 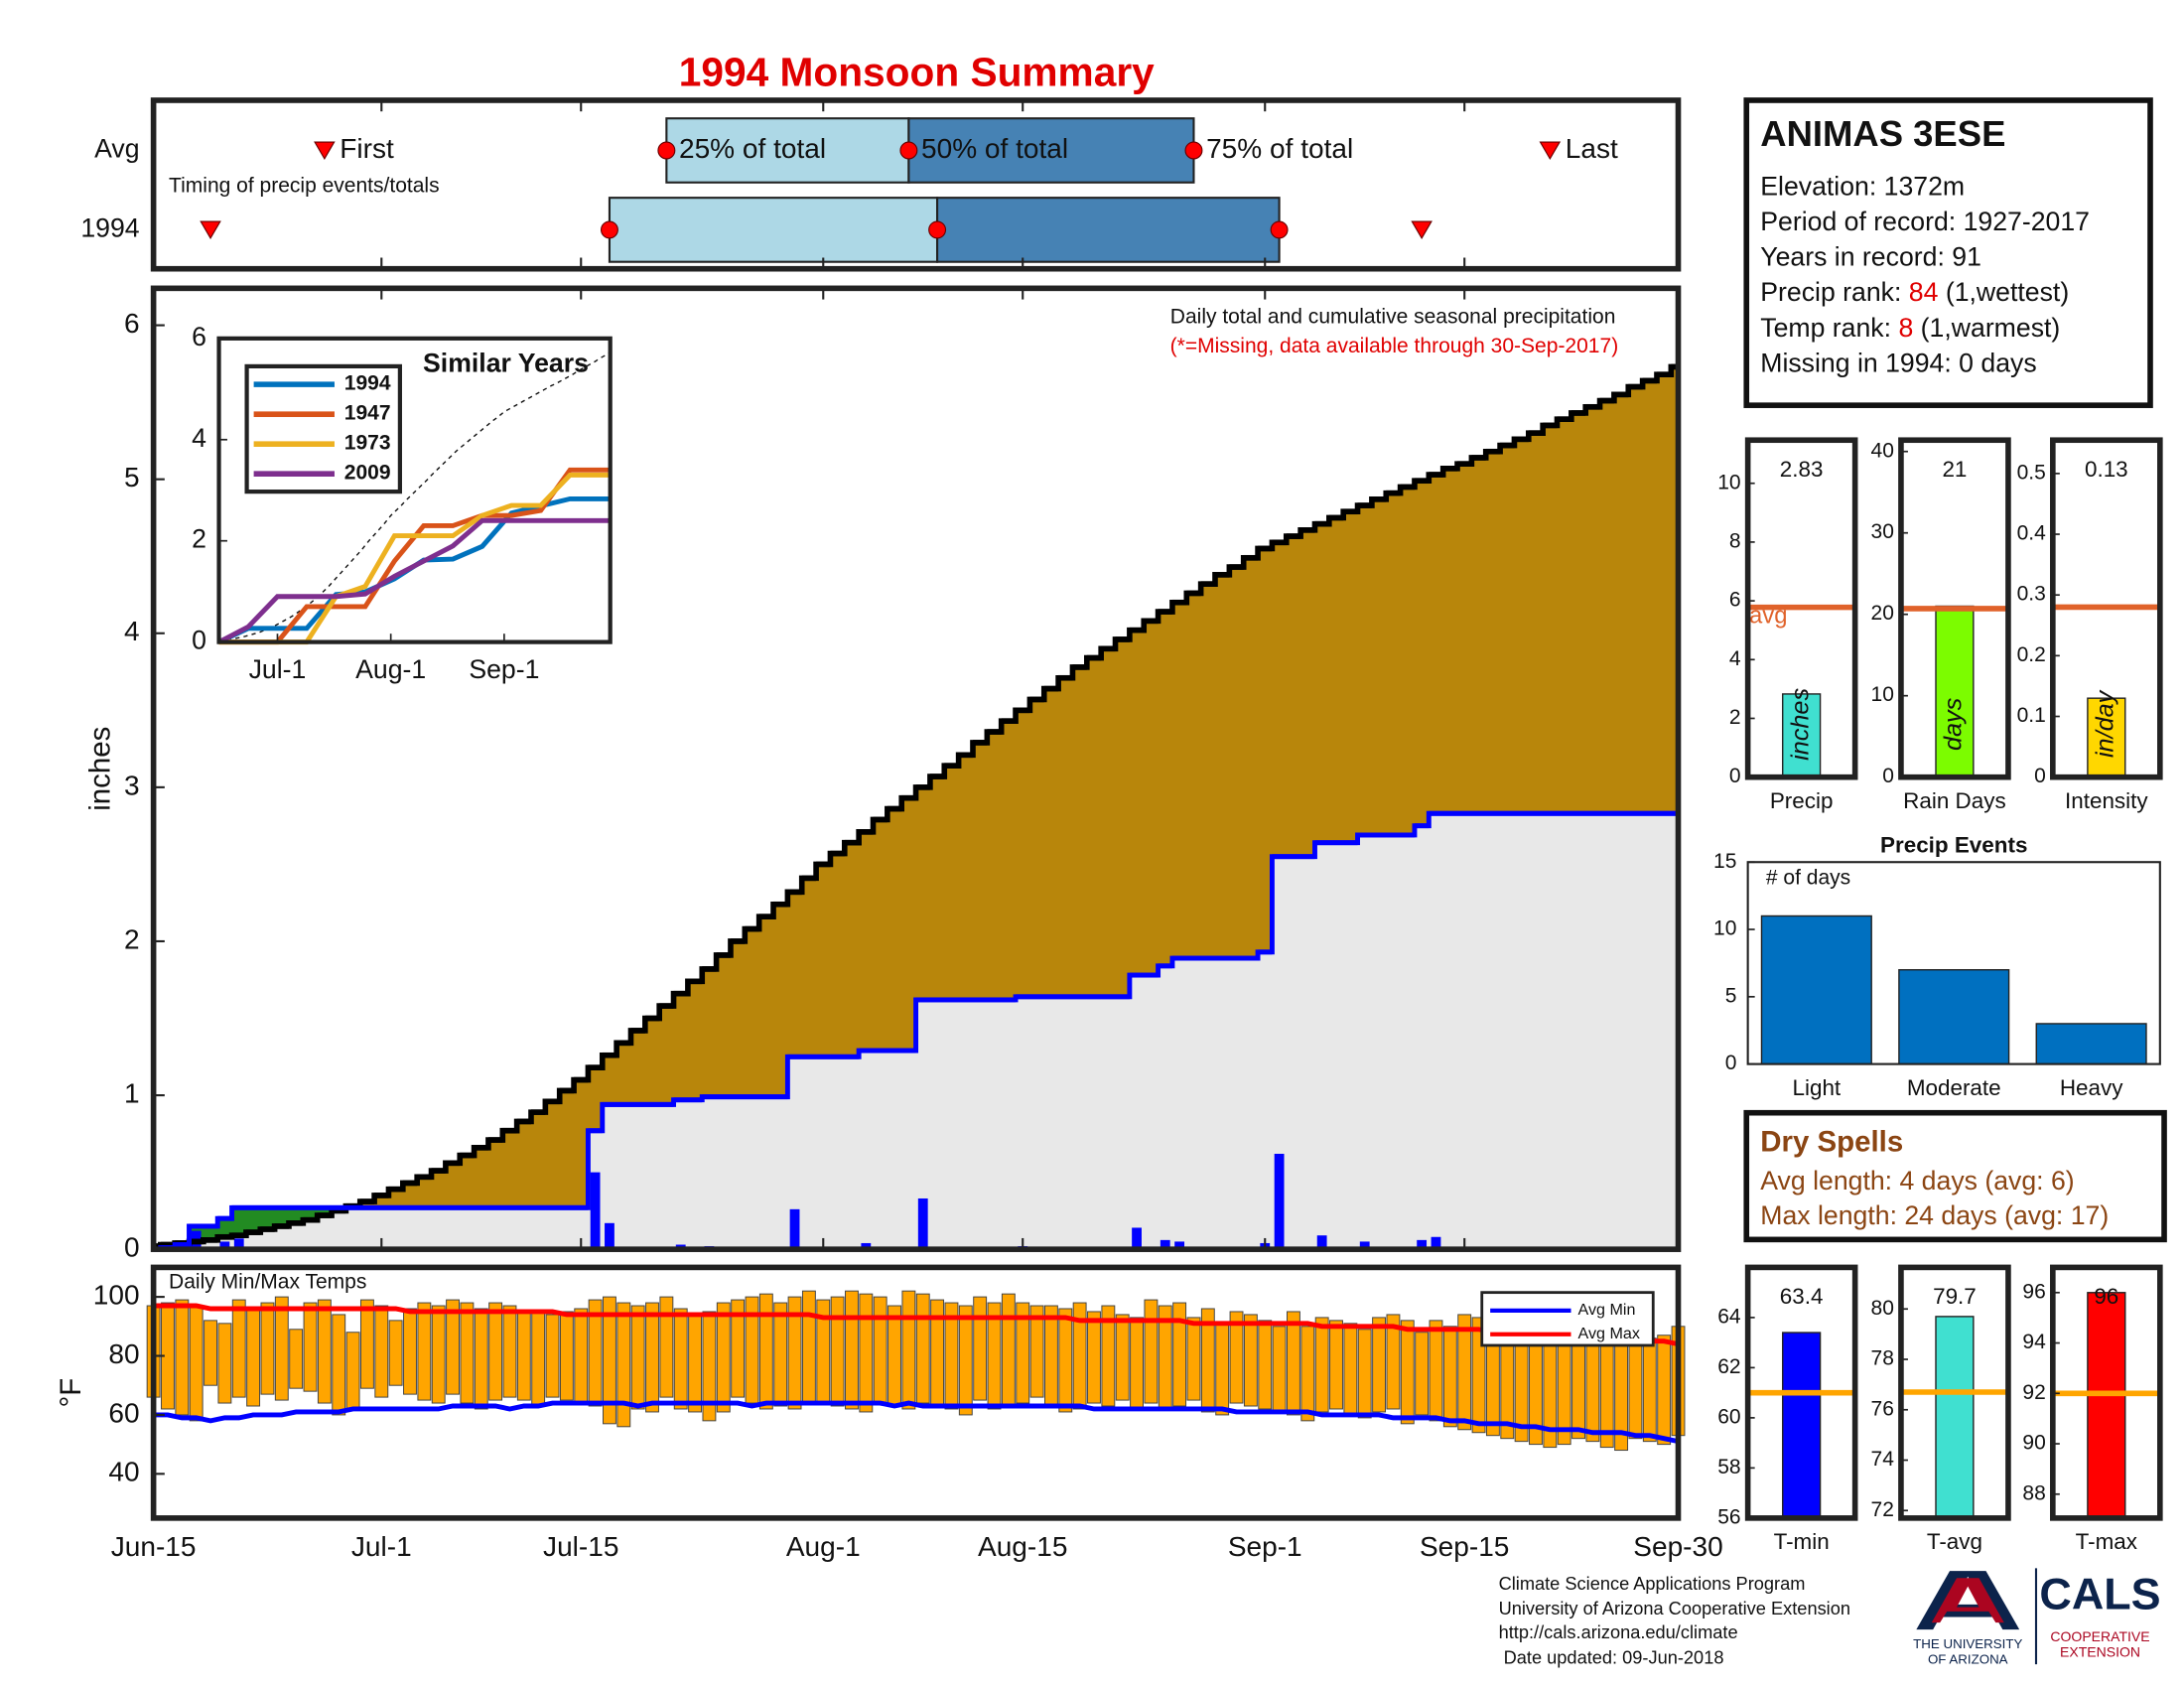 What do you see at coordinates (1967, 1643) in the screenshot?
I see `university-name: THE UNIVERSITY` at bounding box center [1967, 1643].